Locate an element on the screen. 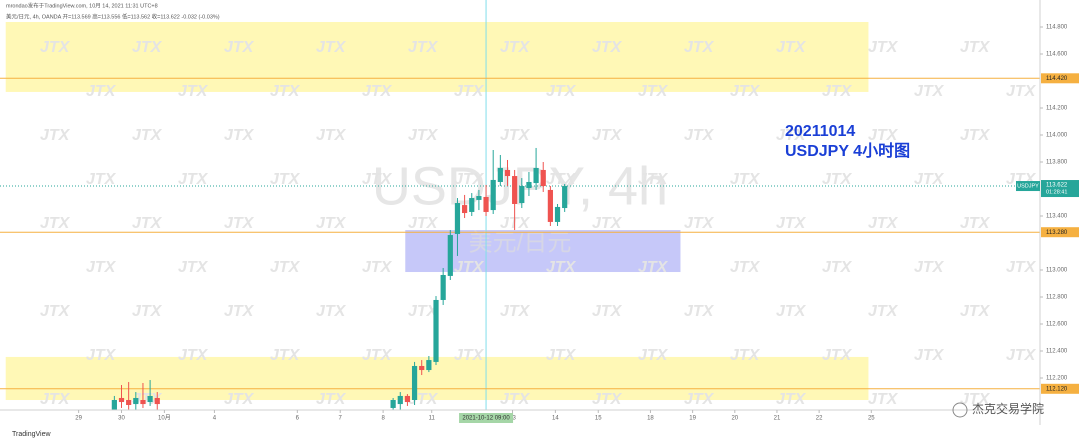 This screenshot has width=1080, height=443. x-tick-label: 11 is located at coordinates (432, 419).